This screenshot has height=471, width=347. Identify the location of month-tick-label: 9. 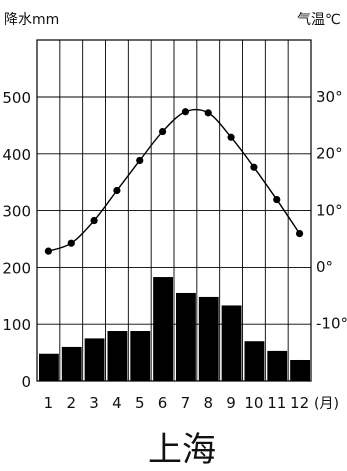
(231, 403).